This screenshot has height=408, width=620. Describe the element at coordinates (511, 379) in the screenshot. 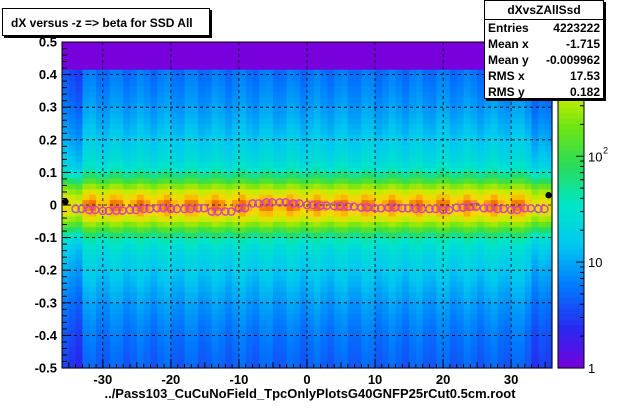

I see `x-tick-label: 30` at that location.